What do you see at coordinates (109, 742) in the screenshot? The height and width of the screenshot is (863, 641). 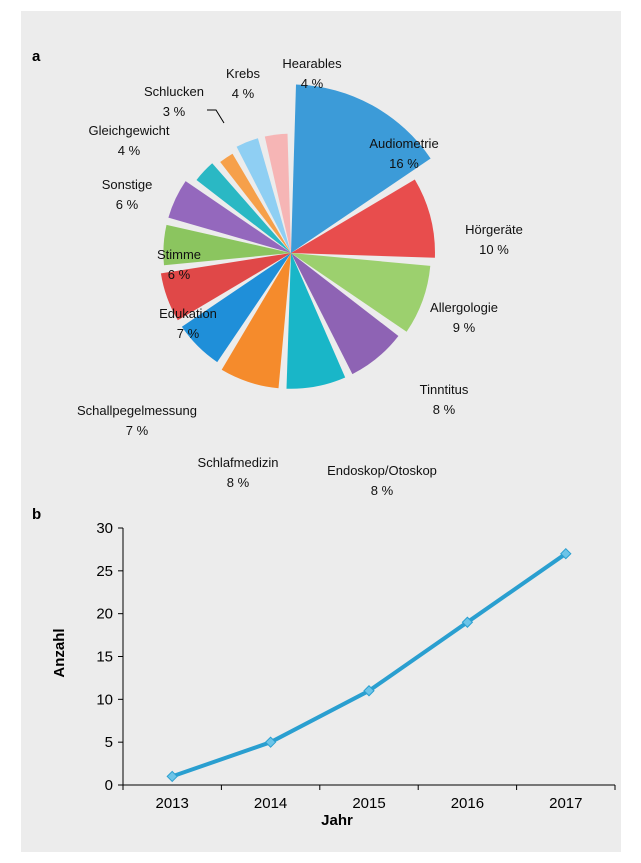 I see `y-tick-label: 5` at bounding box center [109, 742].